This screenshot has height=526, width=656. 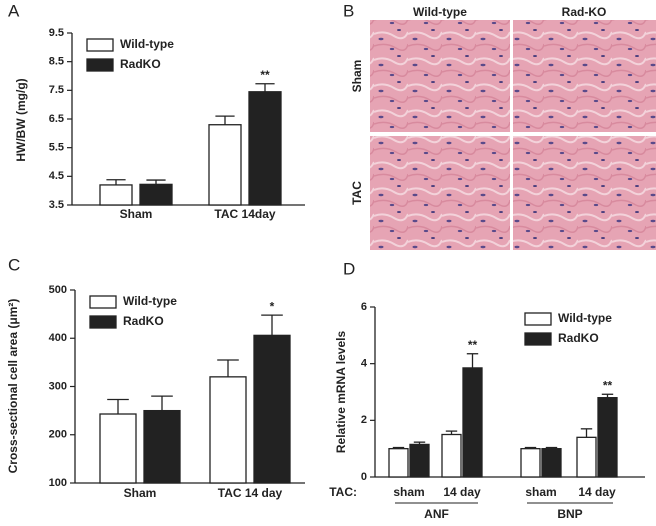 What do you see at coordinates (364, 364) in the screenshot?
I see `y-tick-label: 4` at bounding box center [364, 364].